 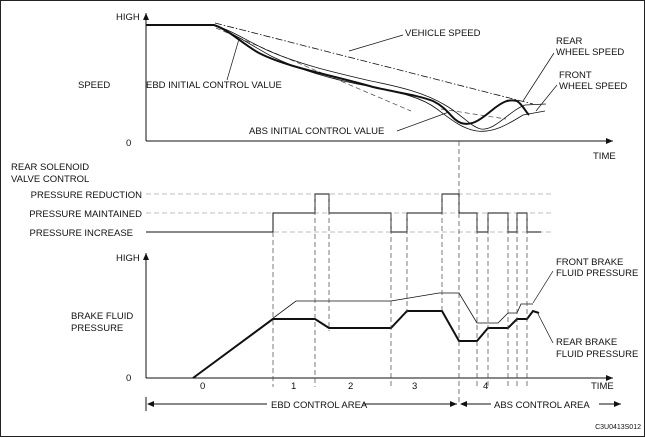 I want to click on speed-y-high: HIGH, so click(x=128, y=17).